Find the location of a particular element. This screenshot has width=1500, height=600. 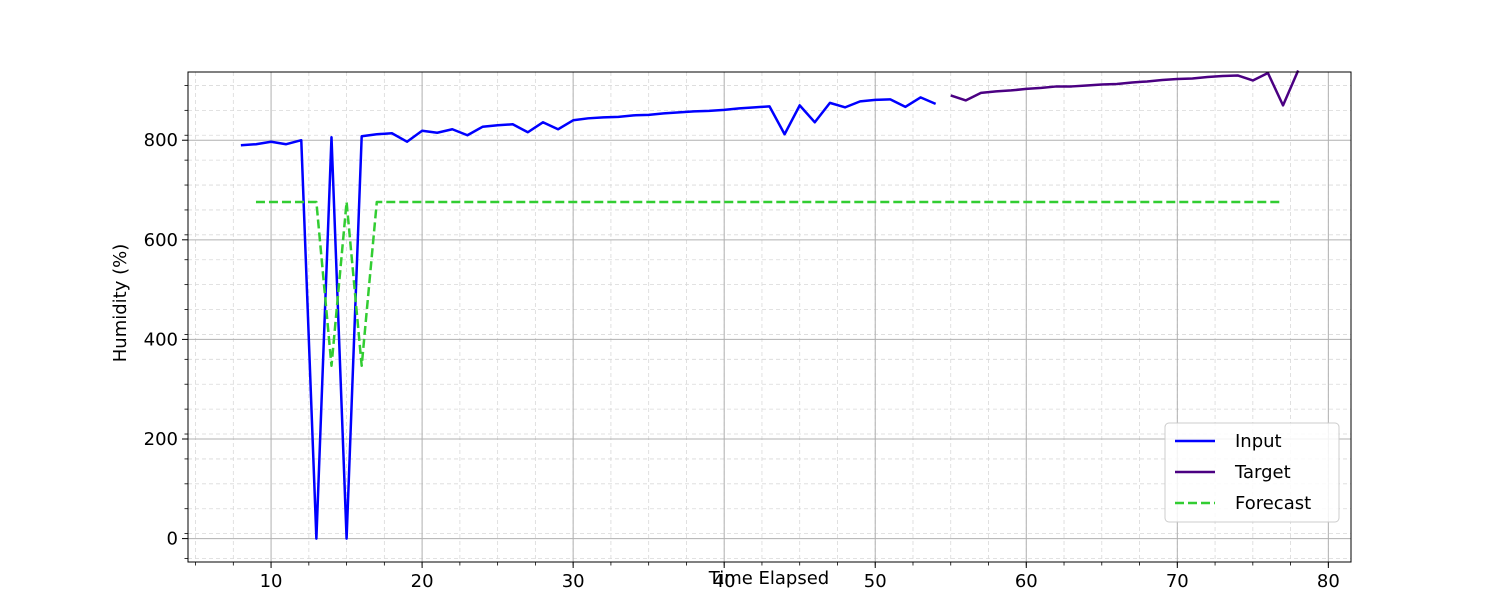

legend-frame is located at coordinates (1252, 472).